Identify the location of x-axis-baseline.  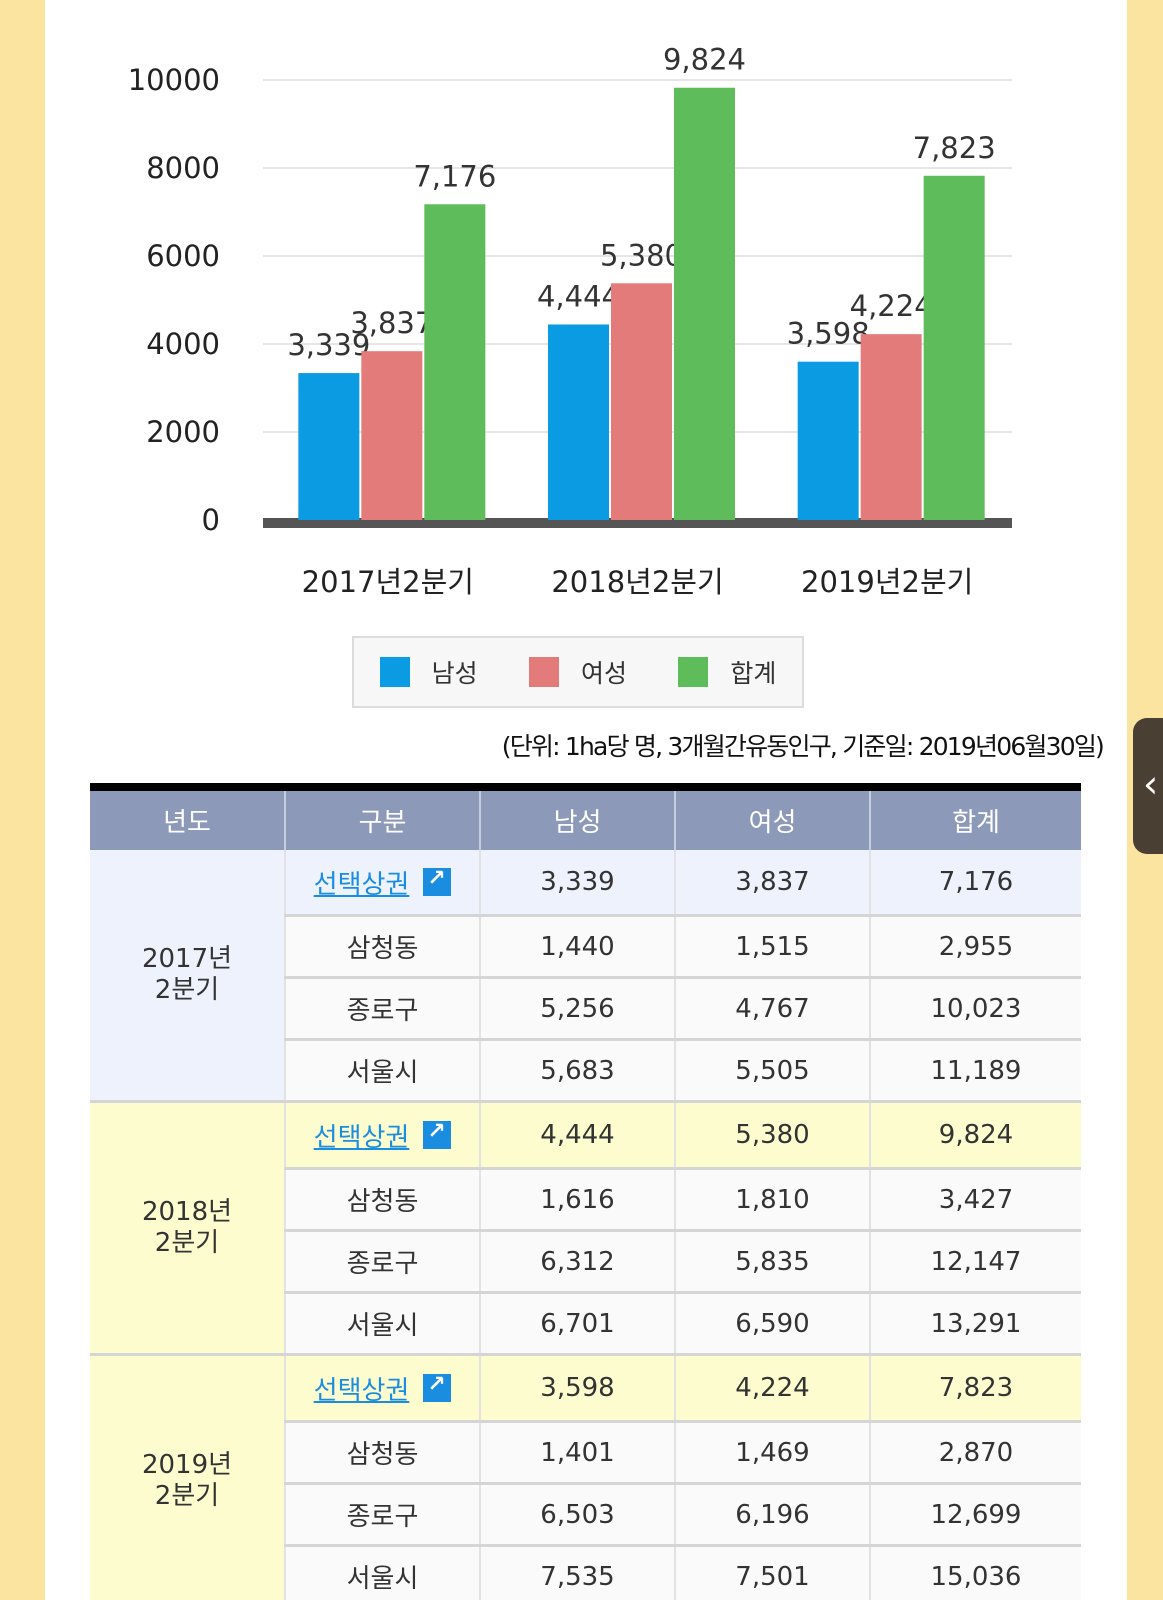
(637, 523).